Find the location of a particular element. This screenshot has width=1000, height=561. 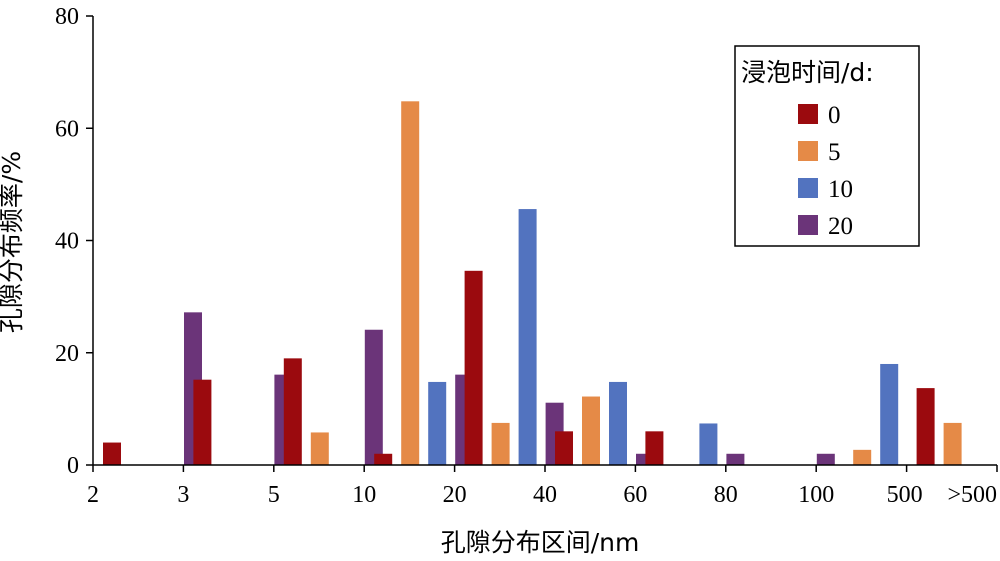

x-tick-label: 3 is located at coordinates (183, 495).